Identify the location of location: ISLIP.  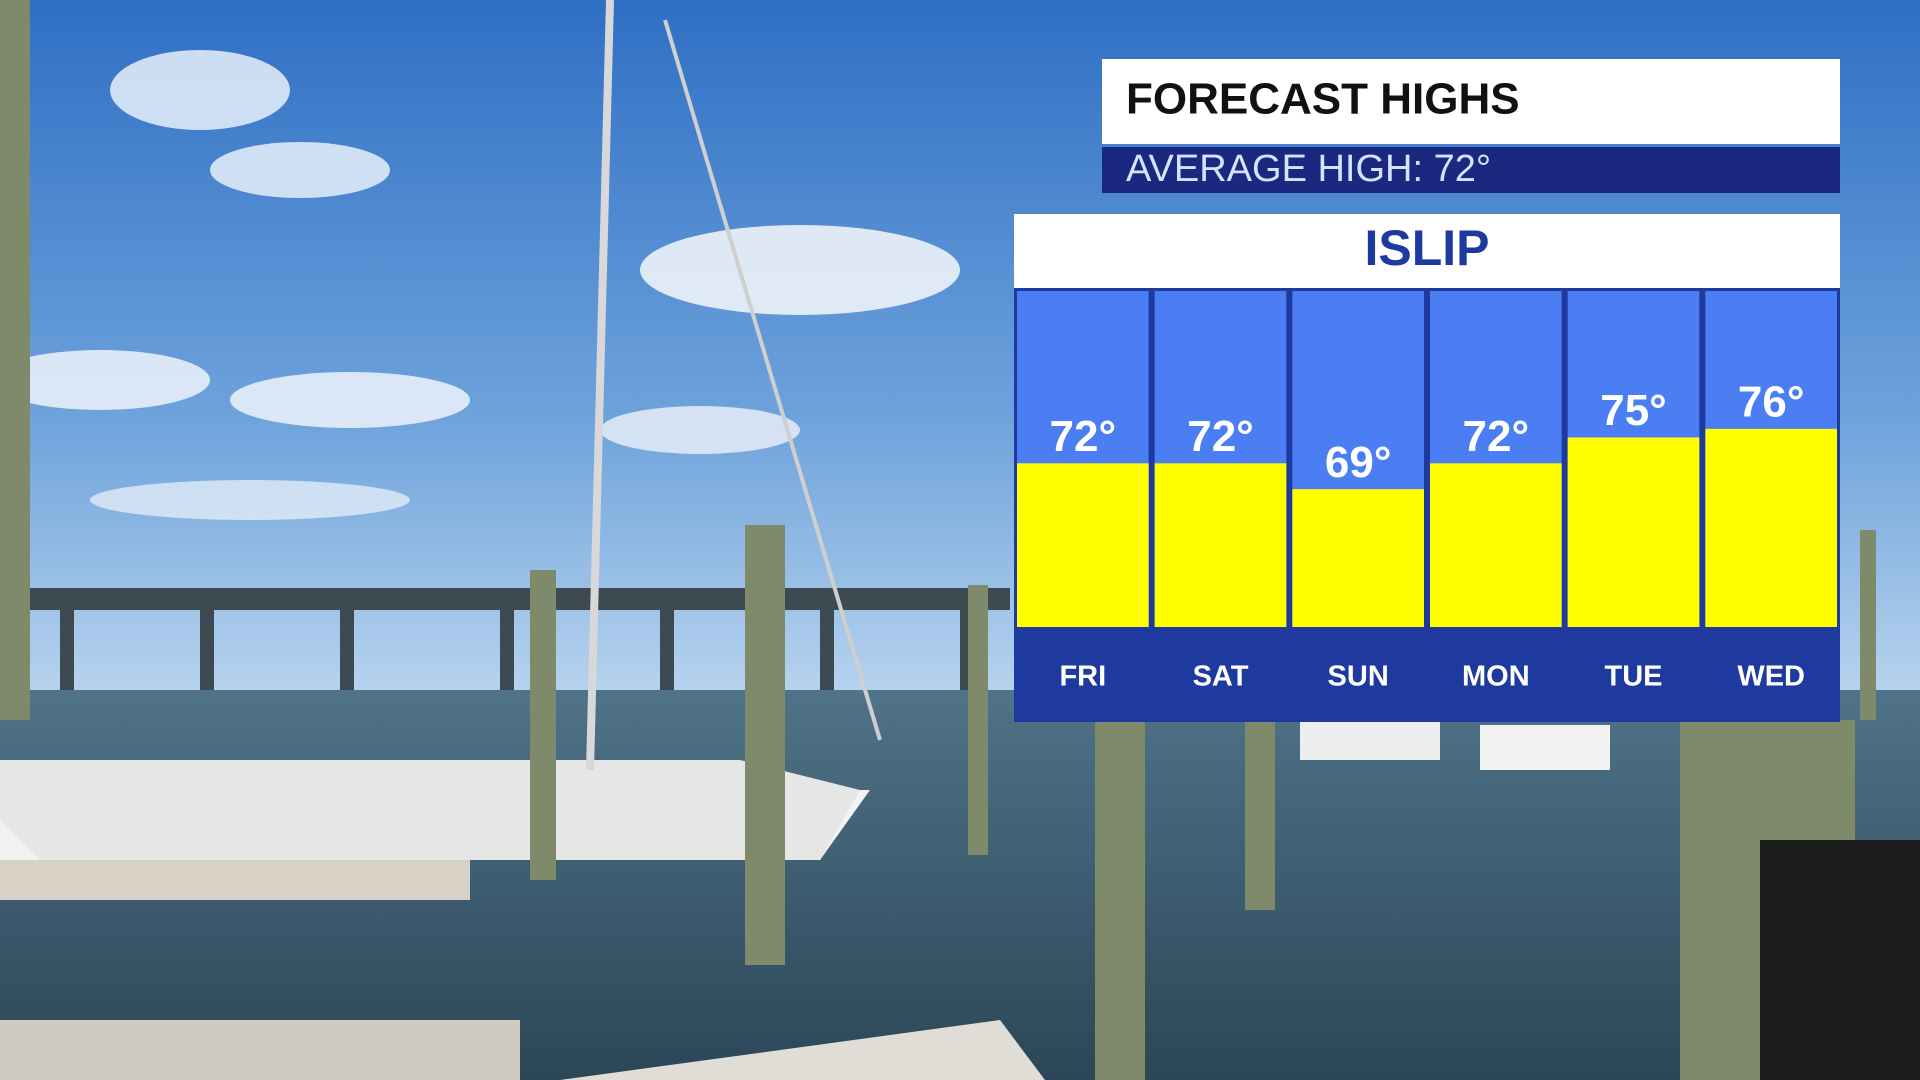
(1426, 248).